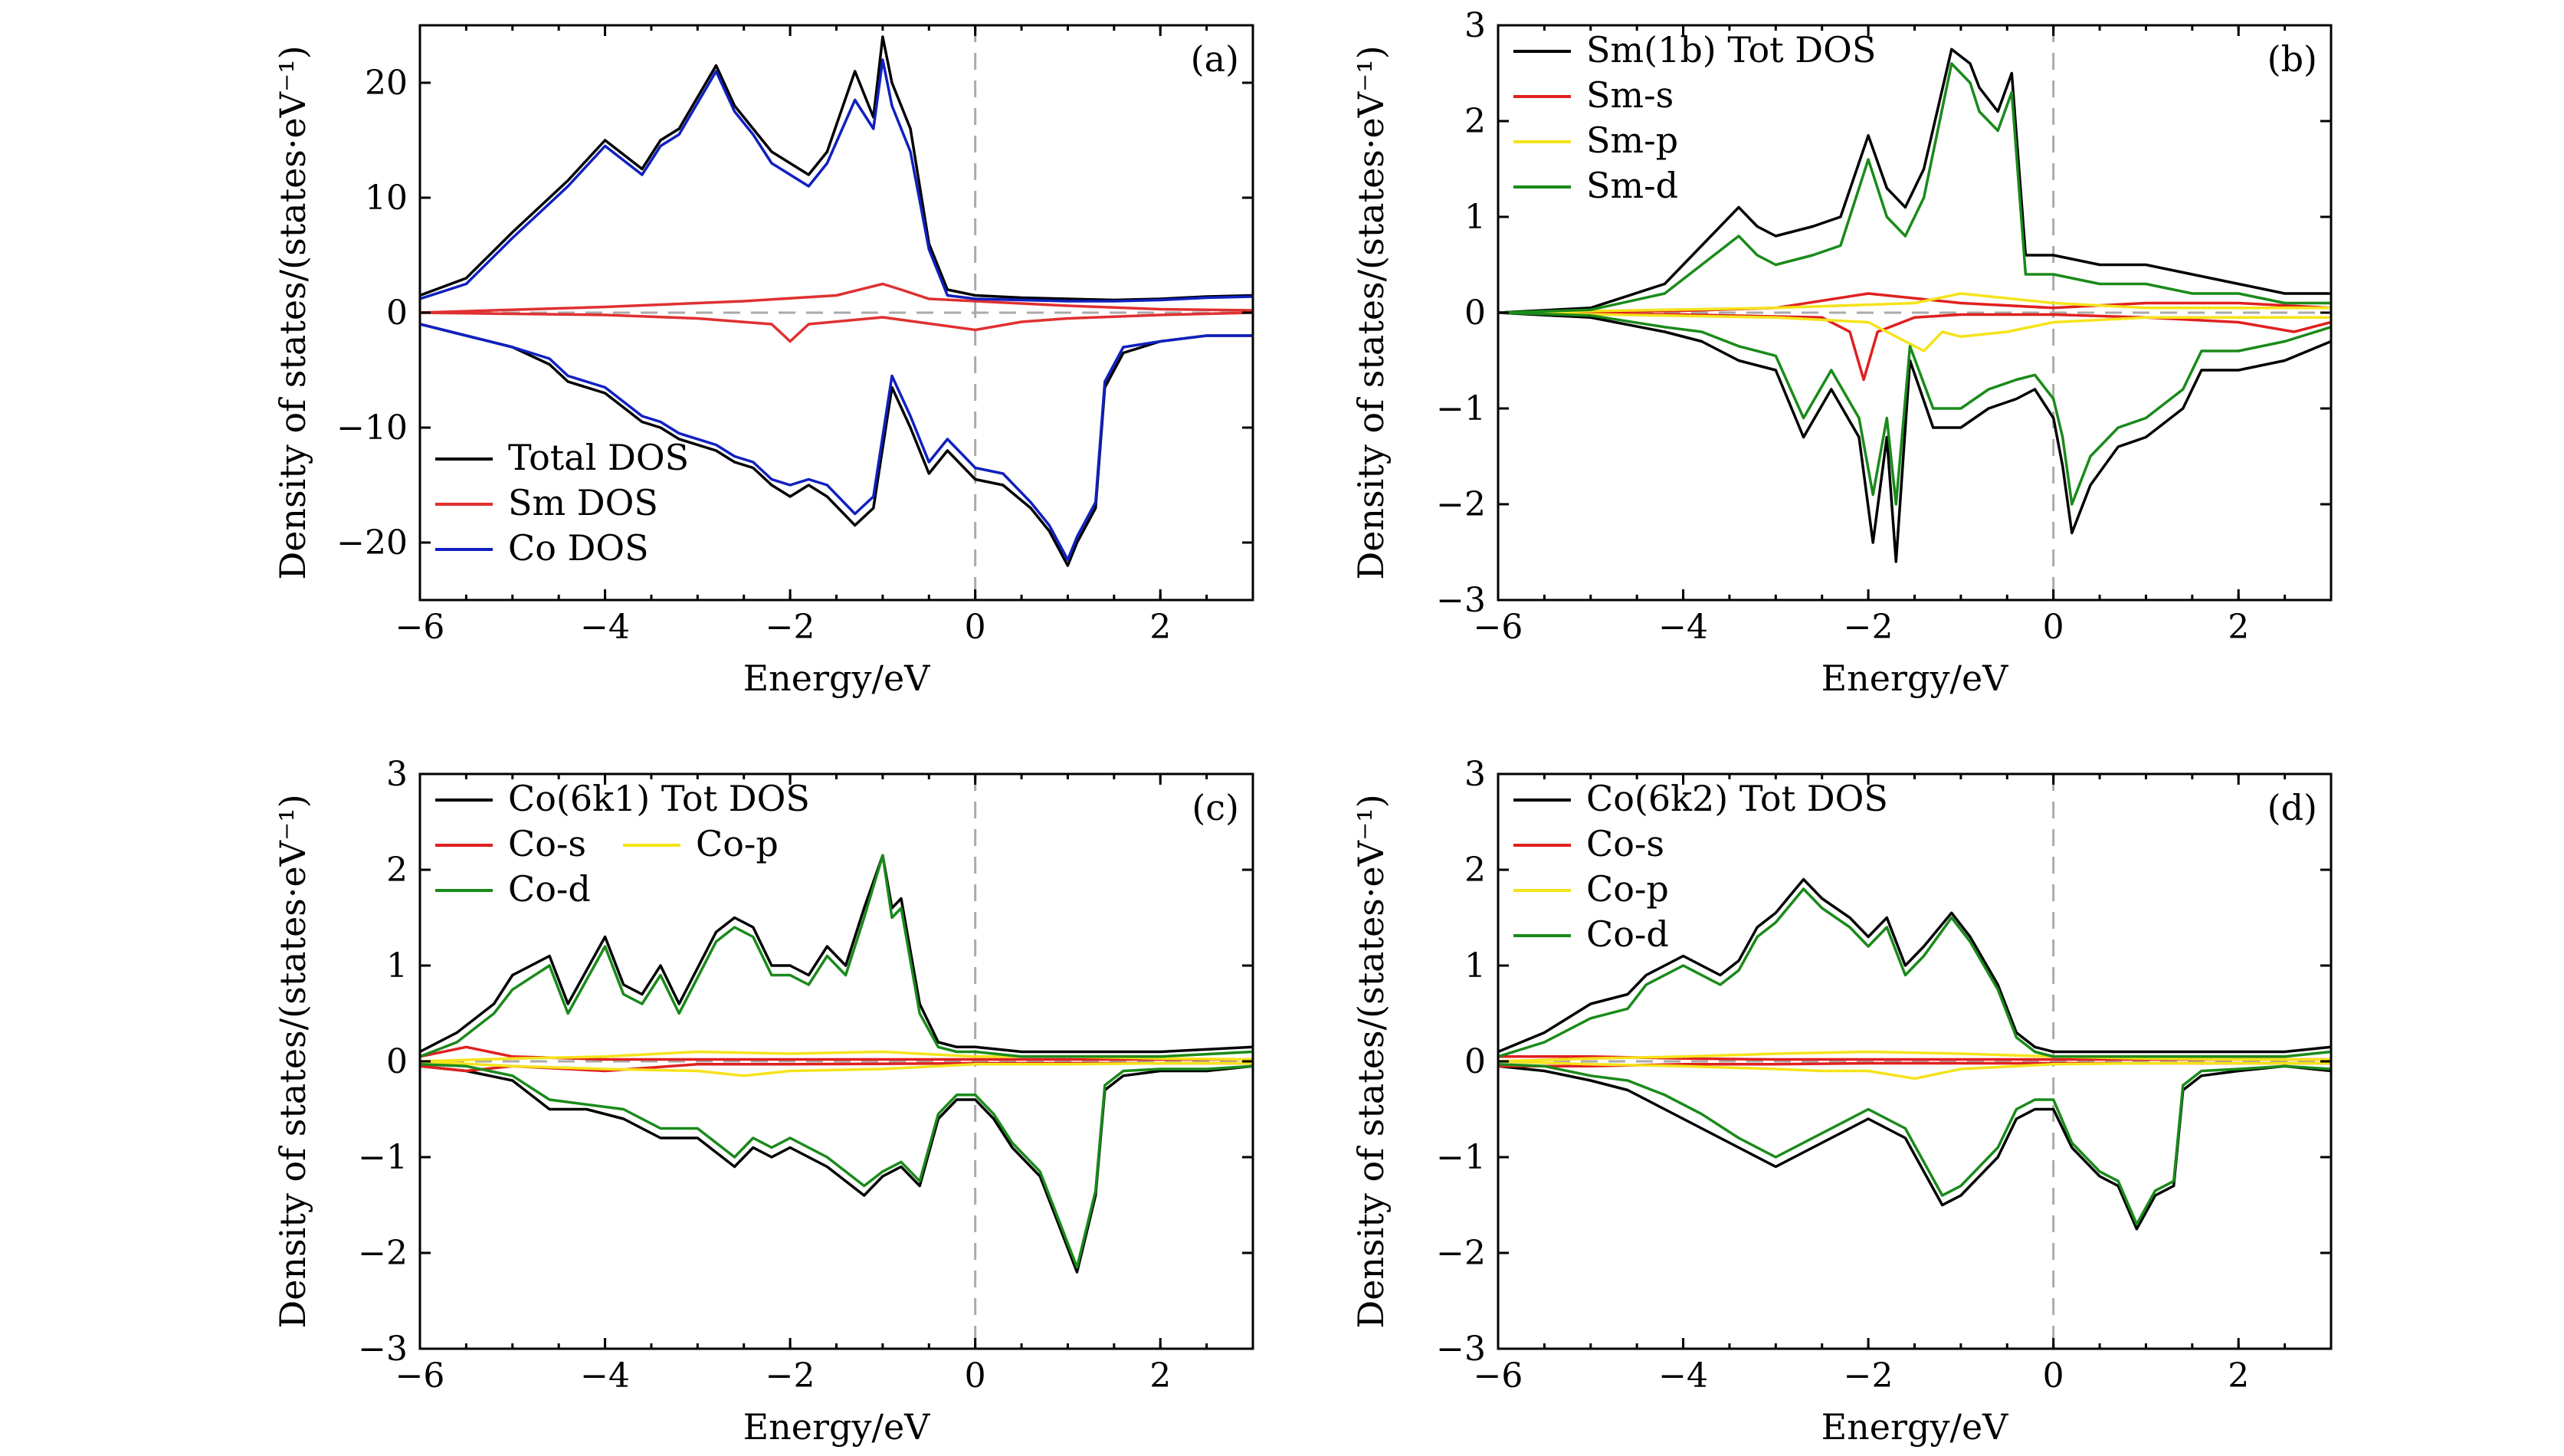 Image resolution: width=2564 pixels, height=1456 pixels. I want to click on series-line-co-p-down, so click(836, 1068).